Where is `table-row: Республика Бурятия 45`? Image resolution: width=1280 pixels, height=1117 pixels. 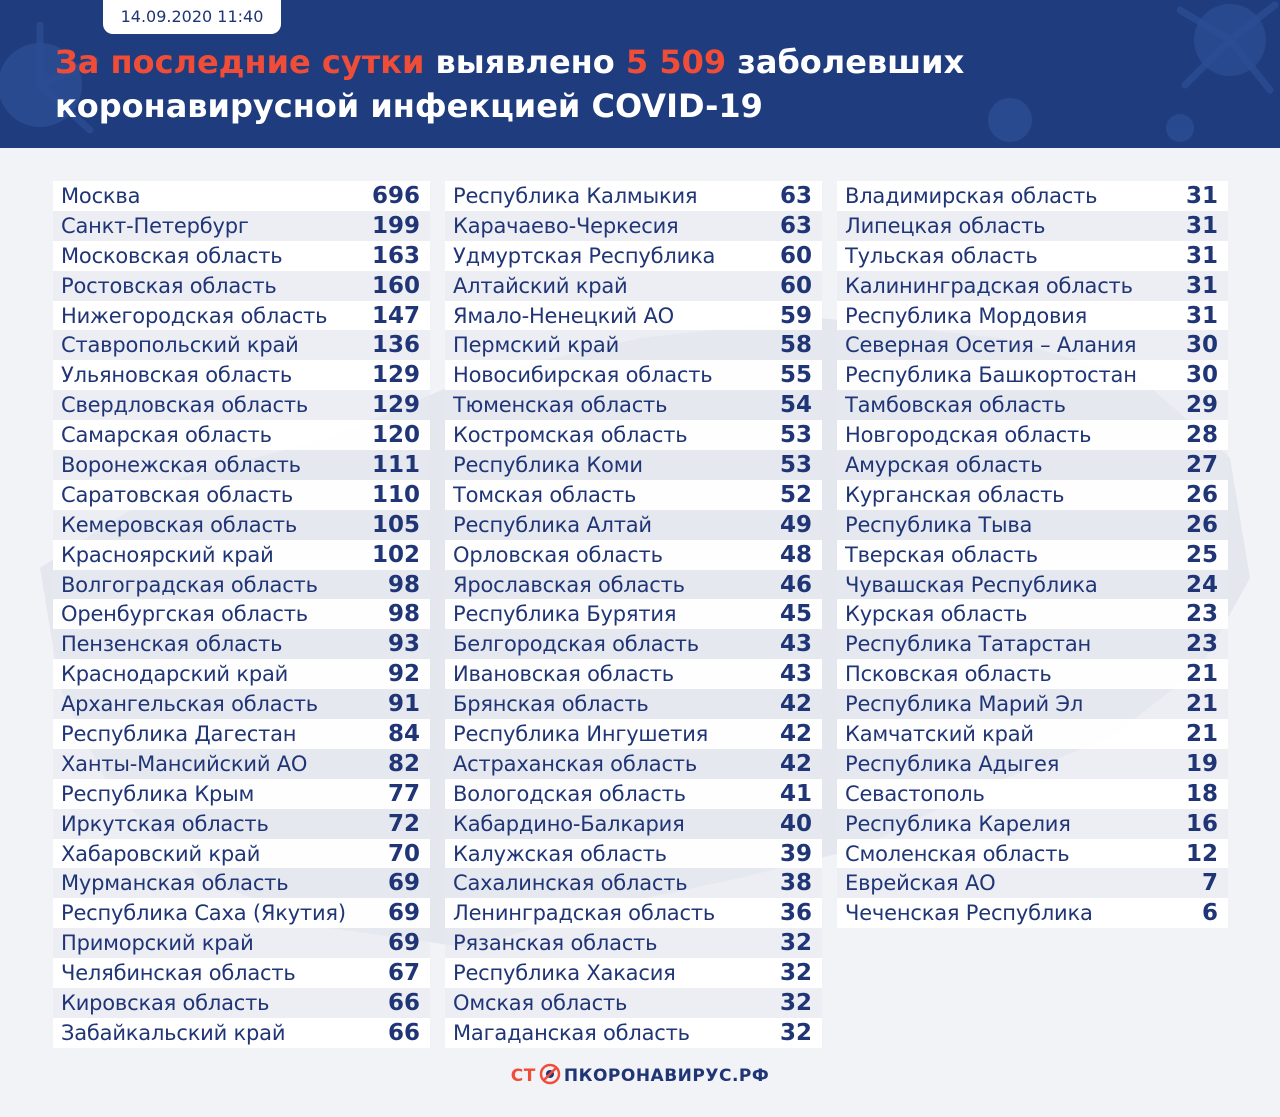
table-row: Республика Бурятия 45 is located at coordinates (633, 614).